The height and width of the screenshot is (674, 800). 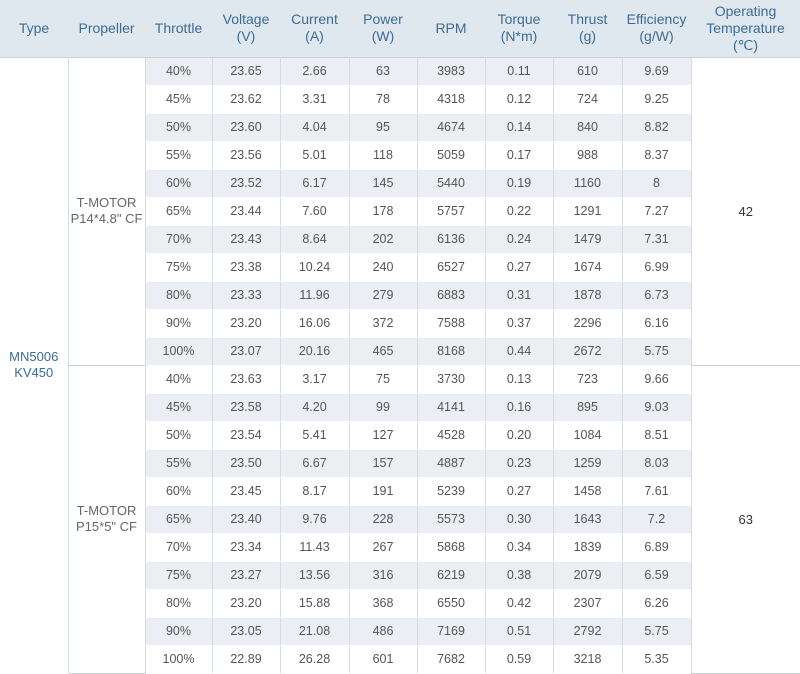 What do you see at coordinates (587, 295) in the screenshot?
I see `thrust-cell: 1878` at bounding box center [587, 295].